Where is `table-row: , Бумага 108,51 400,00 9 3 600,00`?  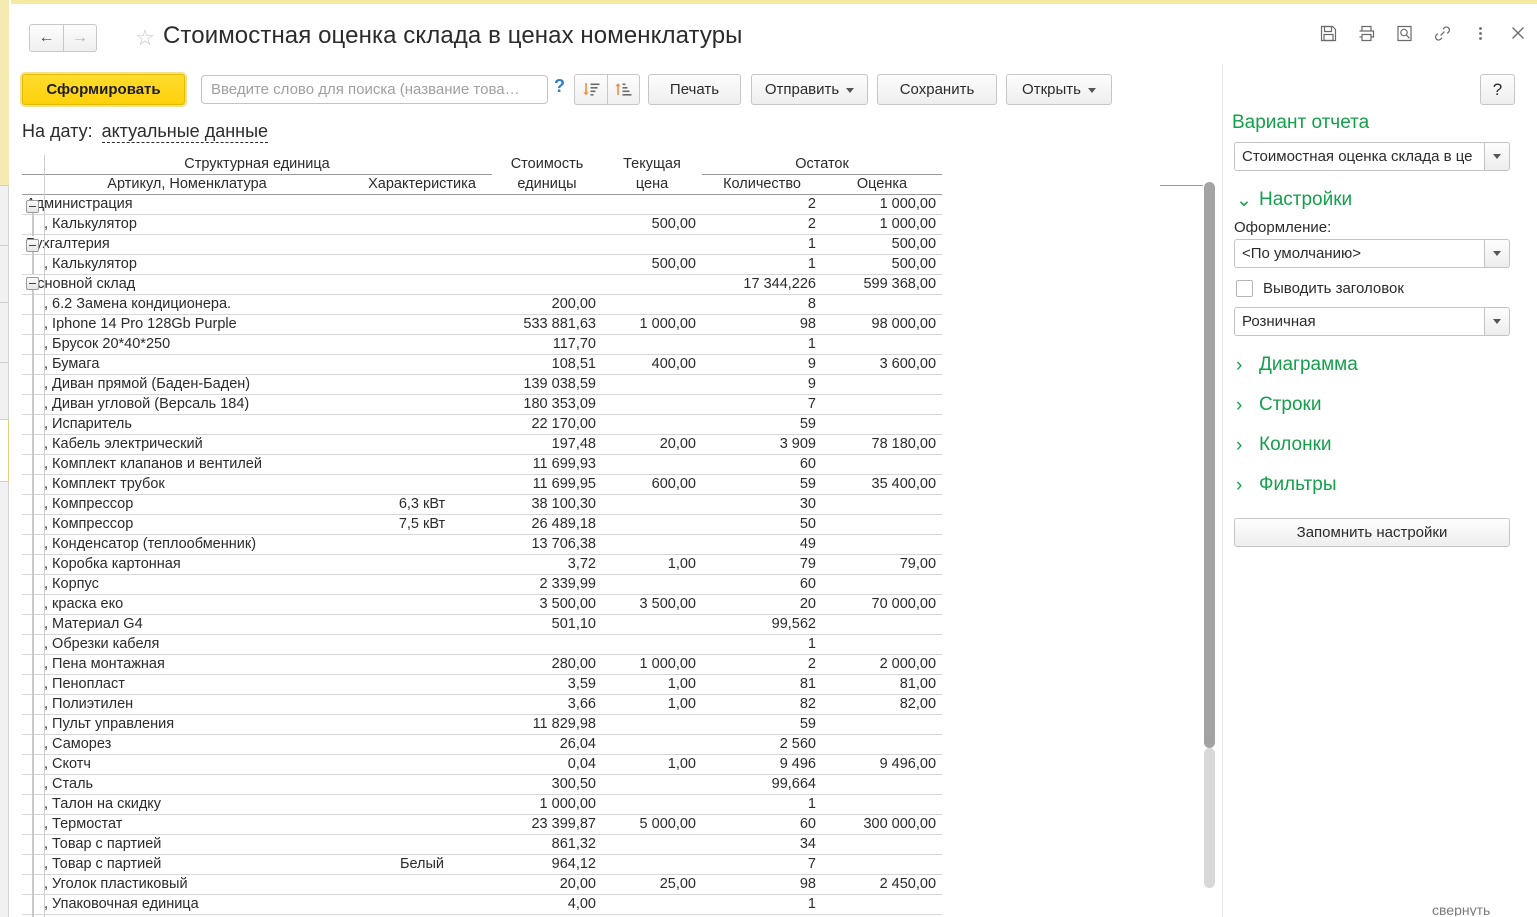
table-row: , Бумага 108,51 400,00 9 3 600,00 is located at coordinates (482, 364).